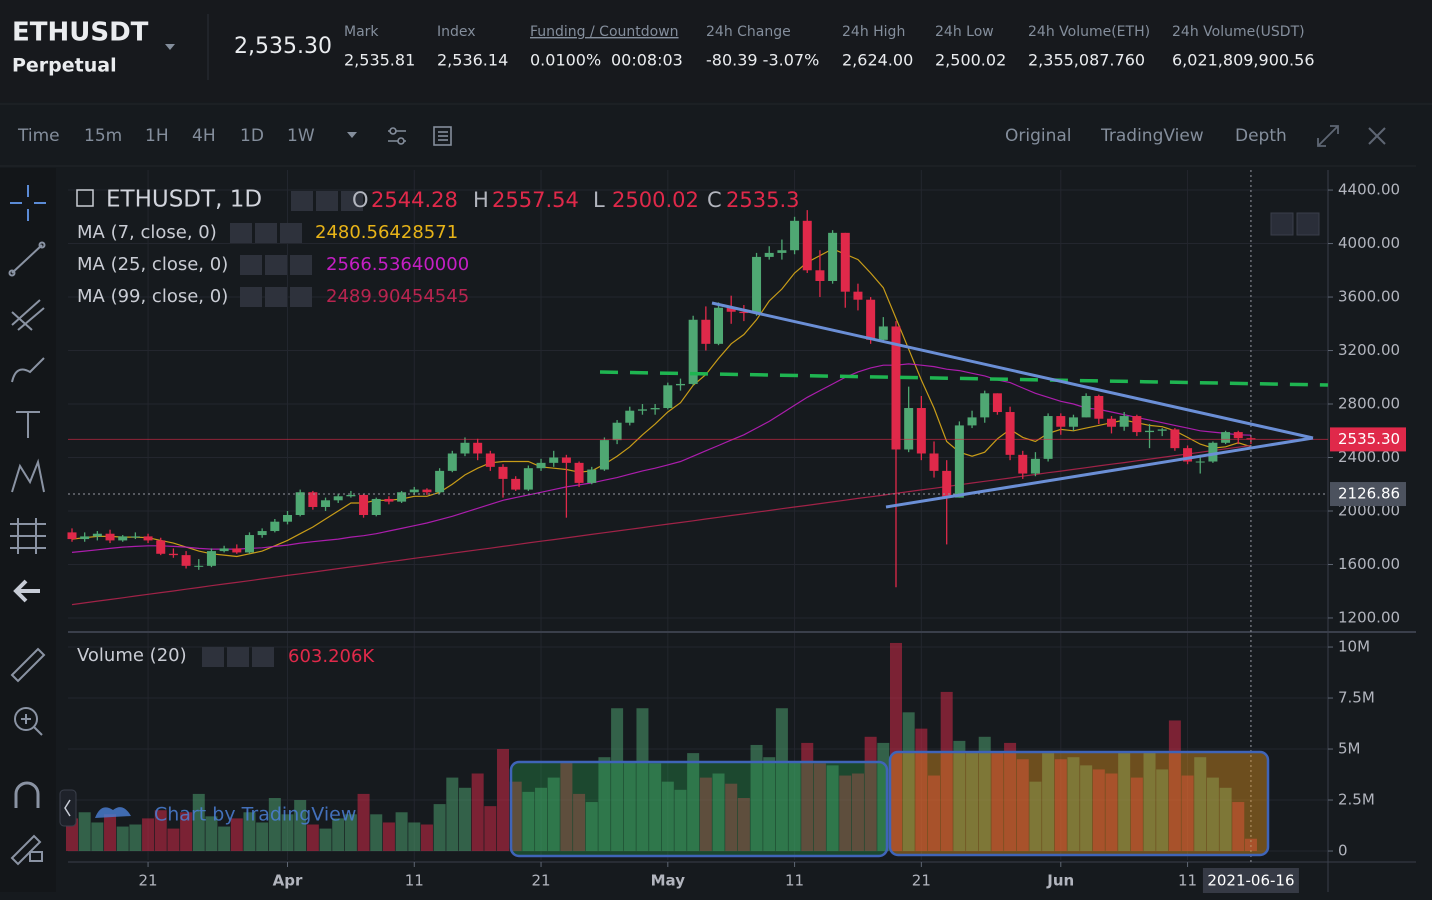  I want to click on ohlc-value: 2557.54, so click(535, 200).